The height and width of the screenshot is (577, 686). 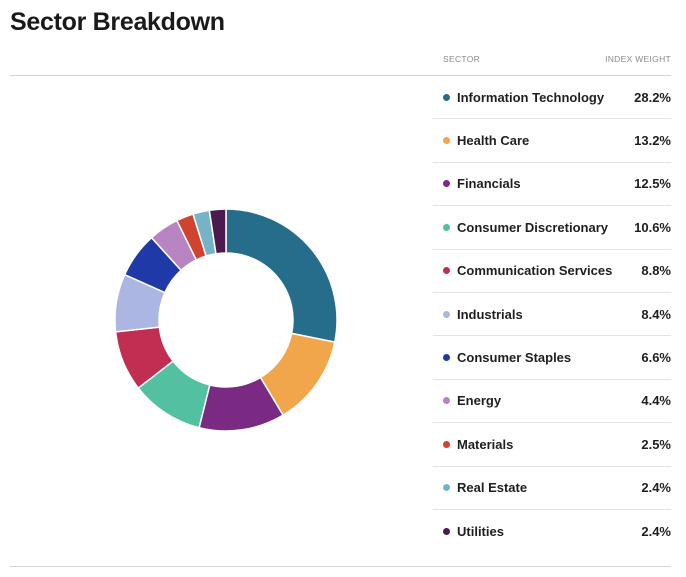 What do you see at coordinates (489, 184) in the screenshot?
I see `legend-label: Financials` at bounding box center [489, 184].